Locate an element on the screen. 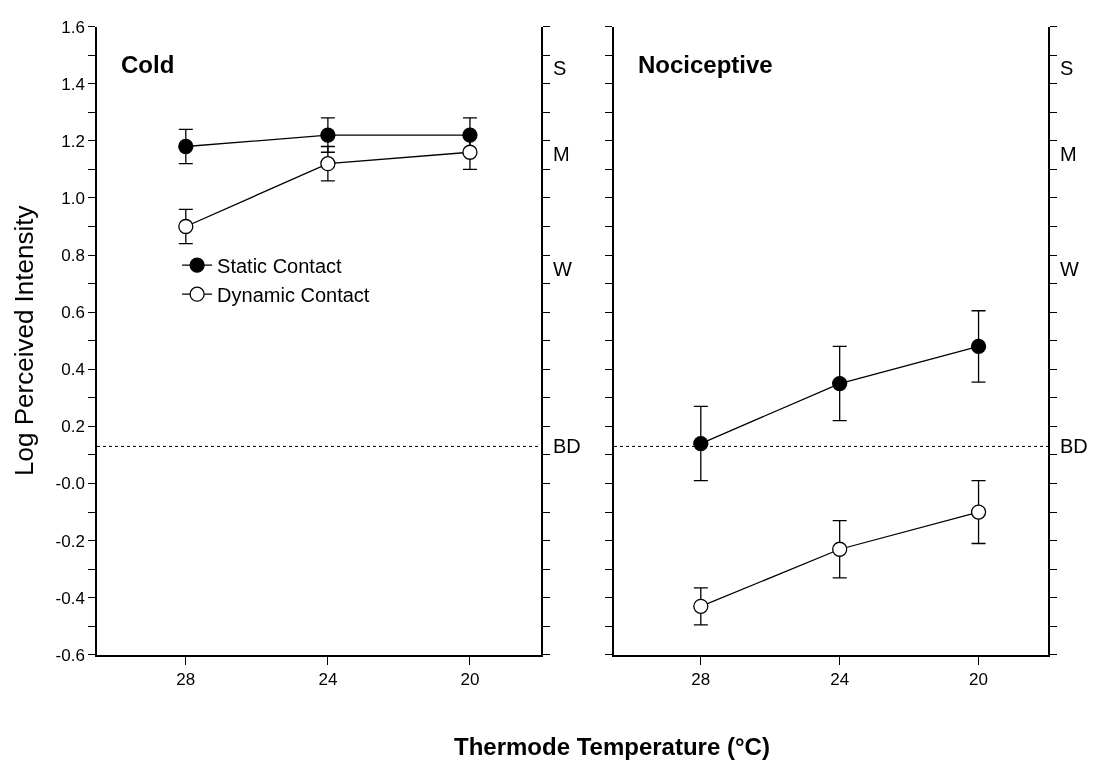 The image size is (1113, 782). y-tick-label: -0.6 is located at coordinates (70, 655).